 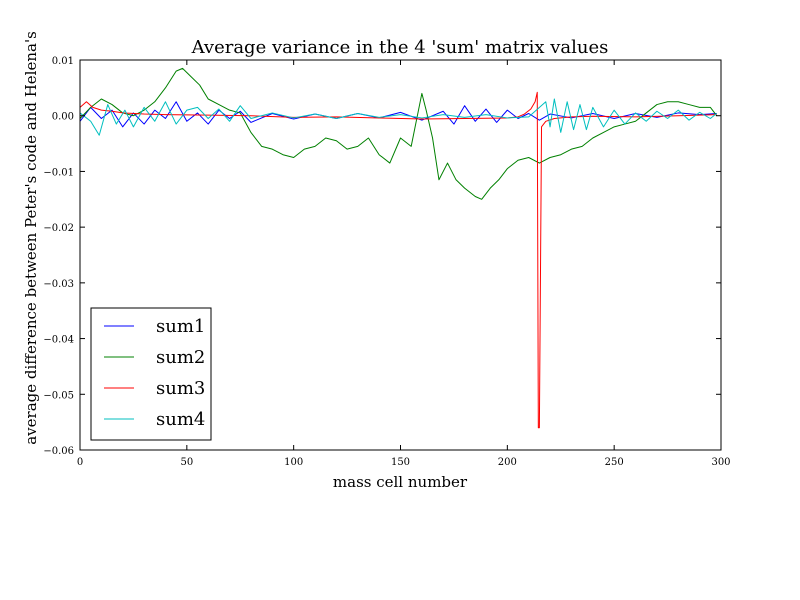 I want to click on x-tick-label: 250, so click(x=614, y=462).